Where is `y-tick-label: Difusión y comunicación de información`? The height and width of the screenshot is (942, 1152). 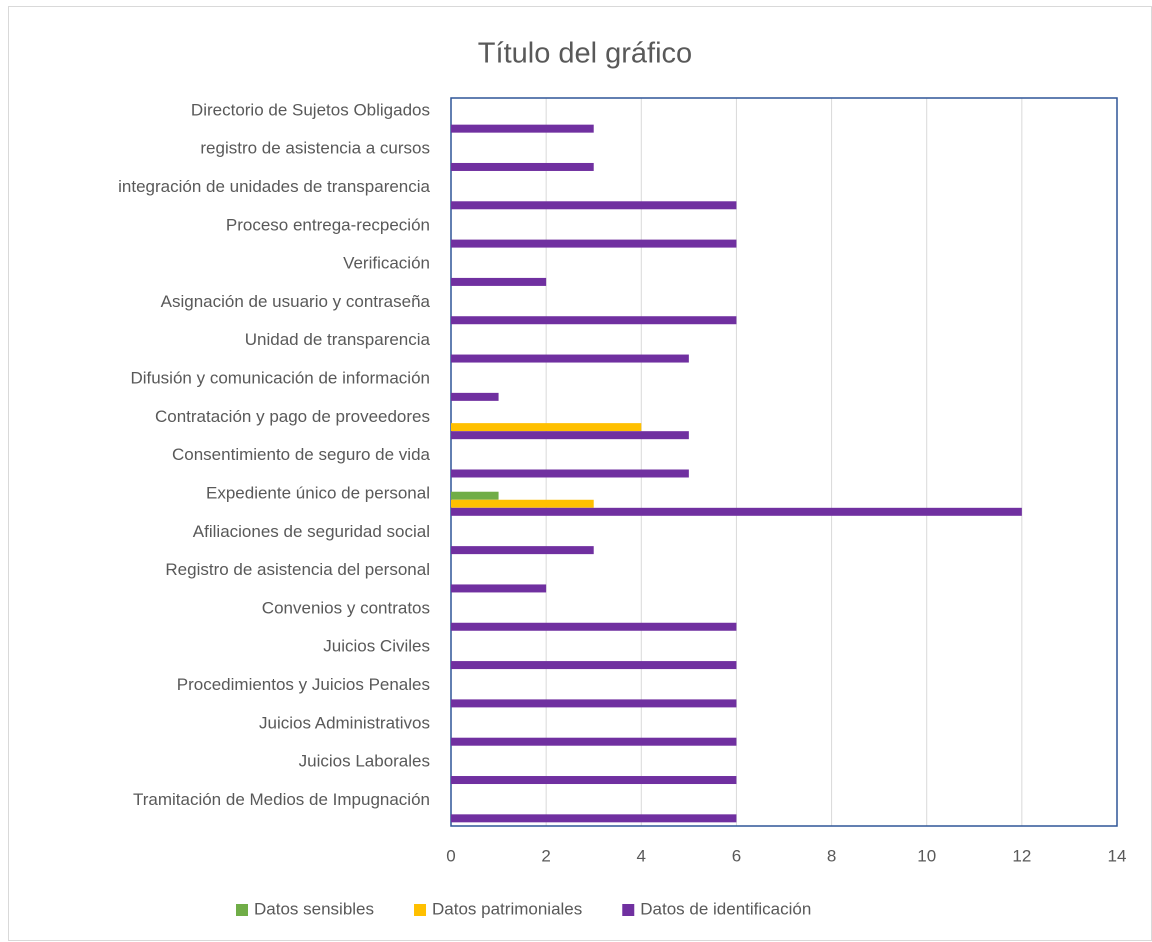 y-tick-label: Difusión y comunicación de información is located at coordinates (280, 378).